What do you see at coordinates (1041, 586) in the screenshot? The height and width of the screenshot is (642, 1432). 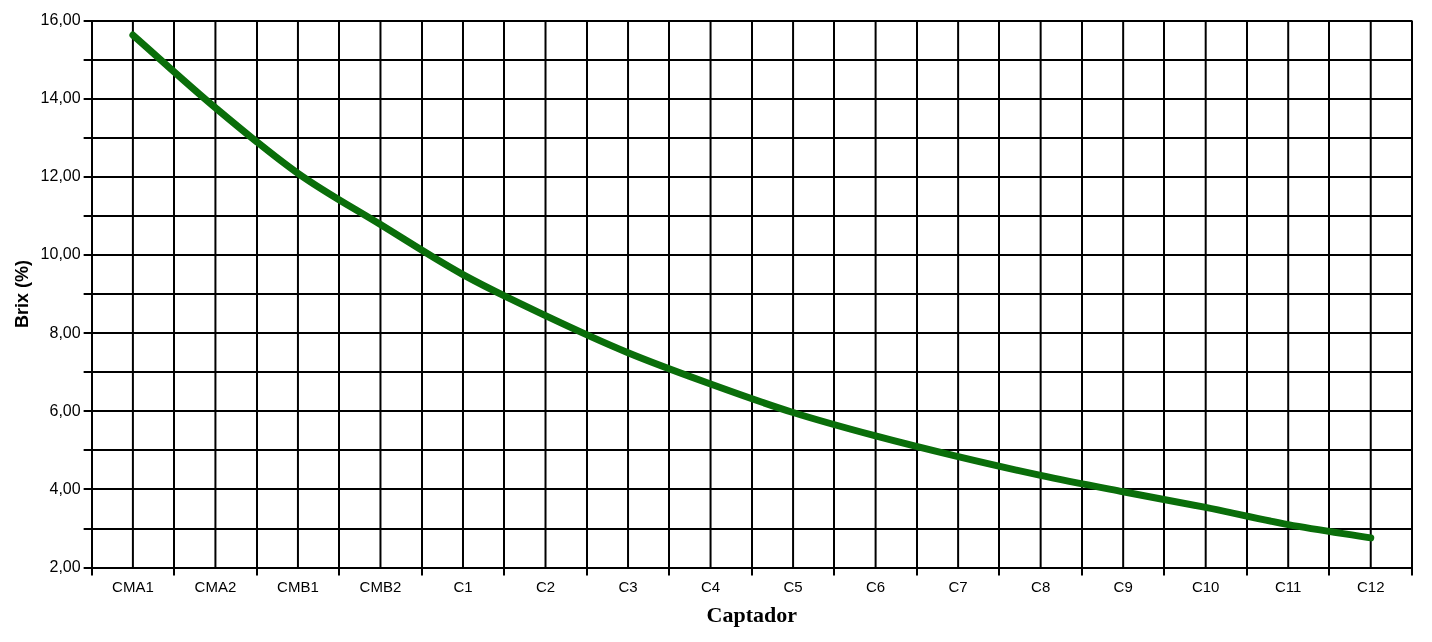 I see `x-tick-label: C8` at bounding box center [1041, 586].